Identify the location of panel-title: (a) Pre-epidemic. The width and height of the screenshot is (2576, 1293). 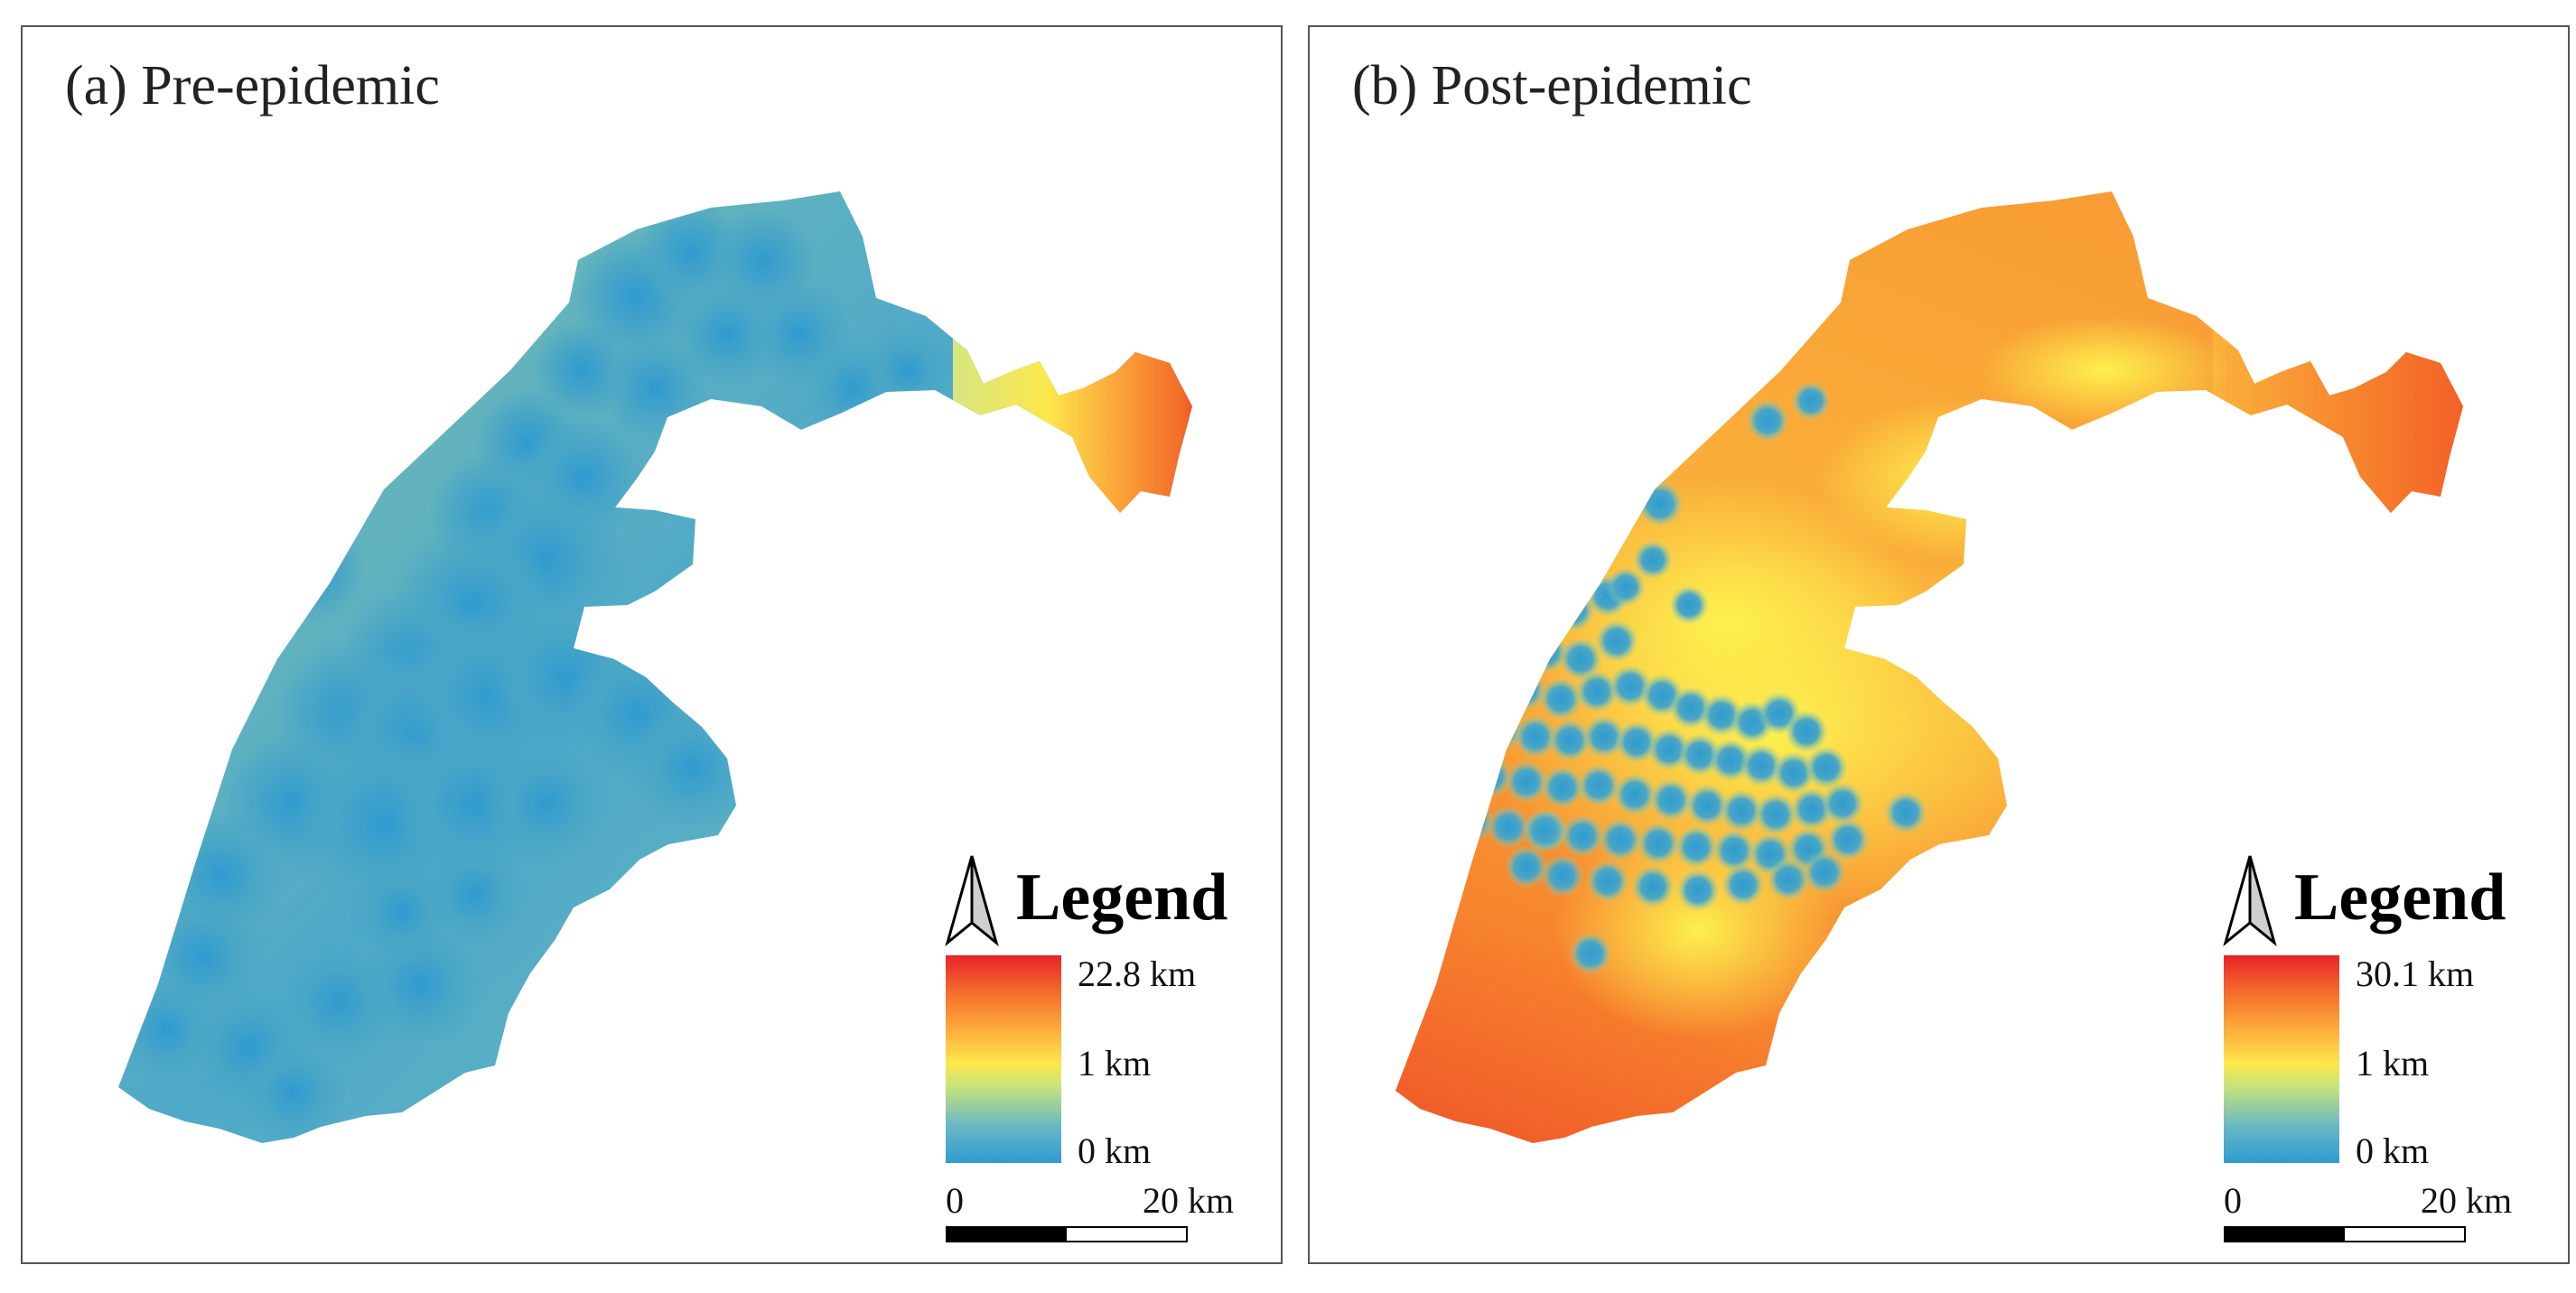
(252, 85).